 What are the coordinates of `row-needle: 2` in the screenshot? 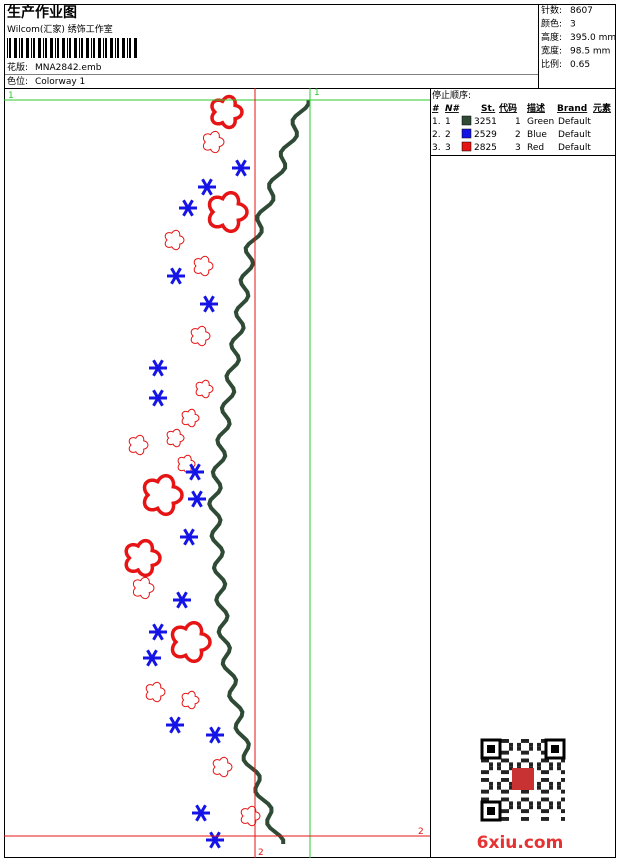 It's located at (448, 135).